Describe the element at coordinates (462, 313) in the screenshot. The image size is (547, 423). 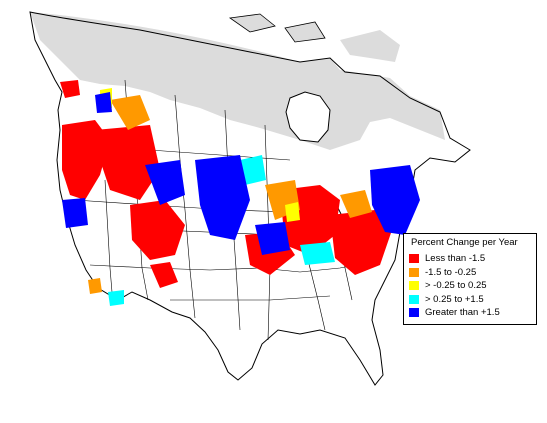
I see `legend-label: Greater than +1.5` at that location.